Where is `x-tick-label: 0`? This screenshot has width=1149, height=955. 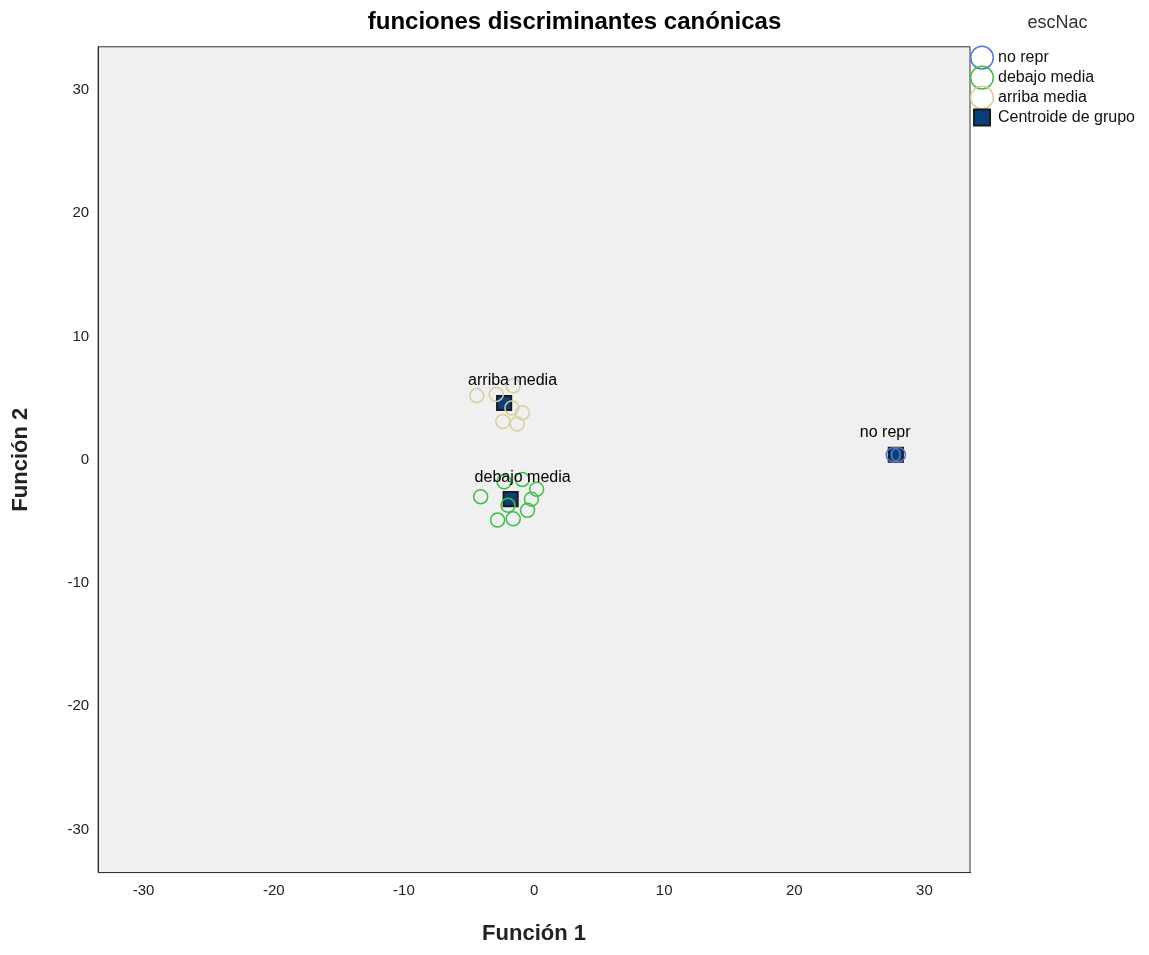
x-tick-label: 0 is located at coordinates (534, 889).